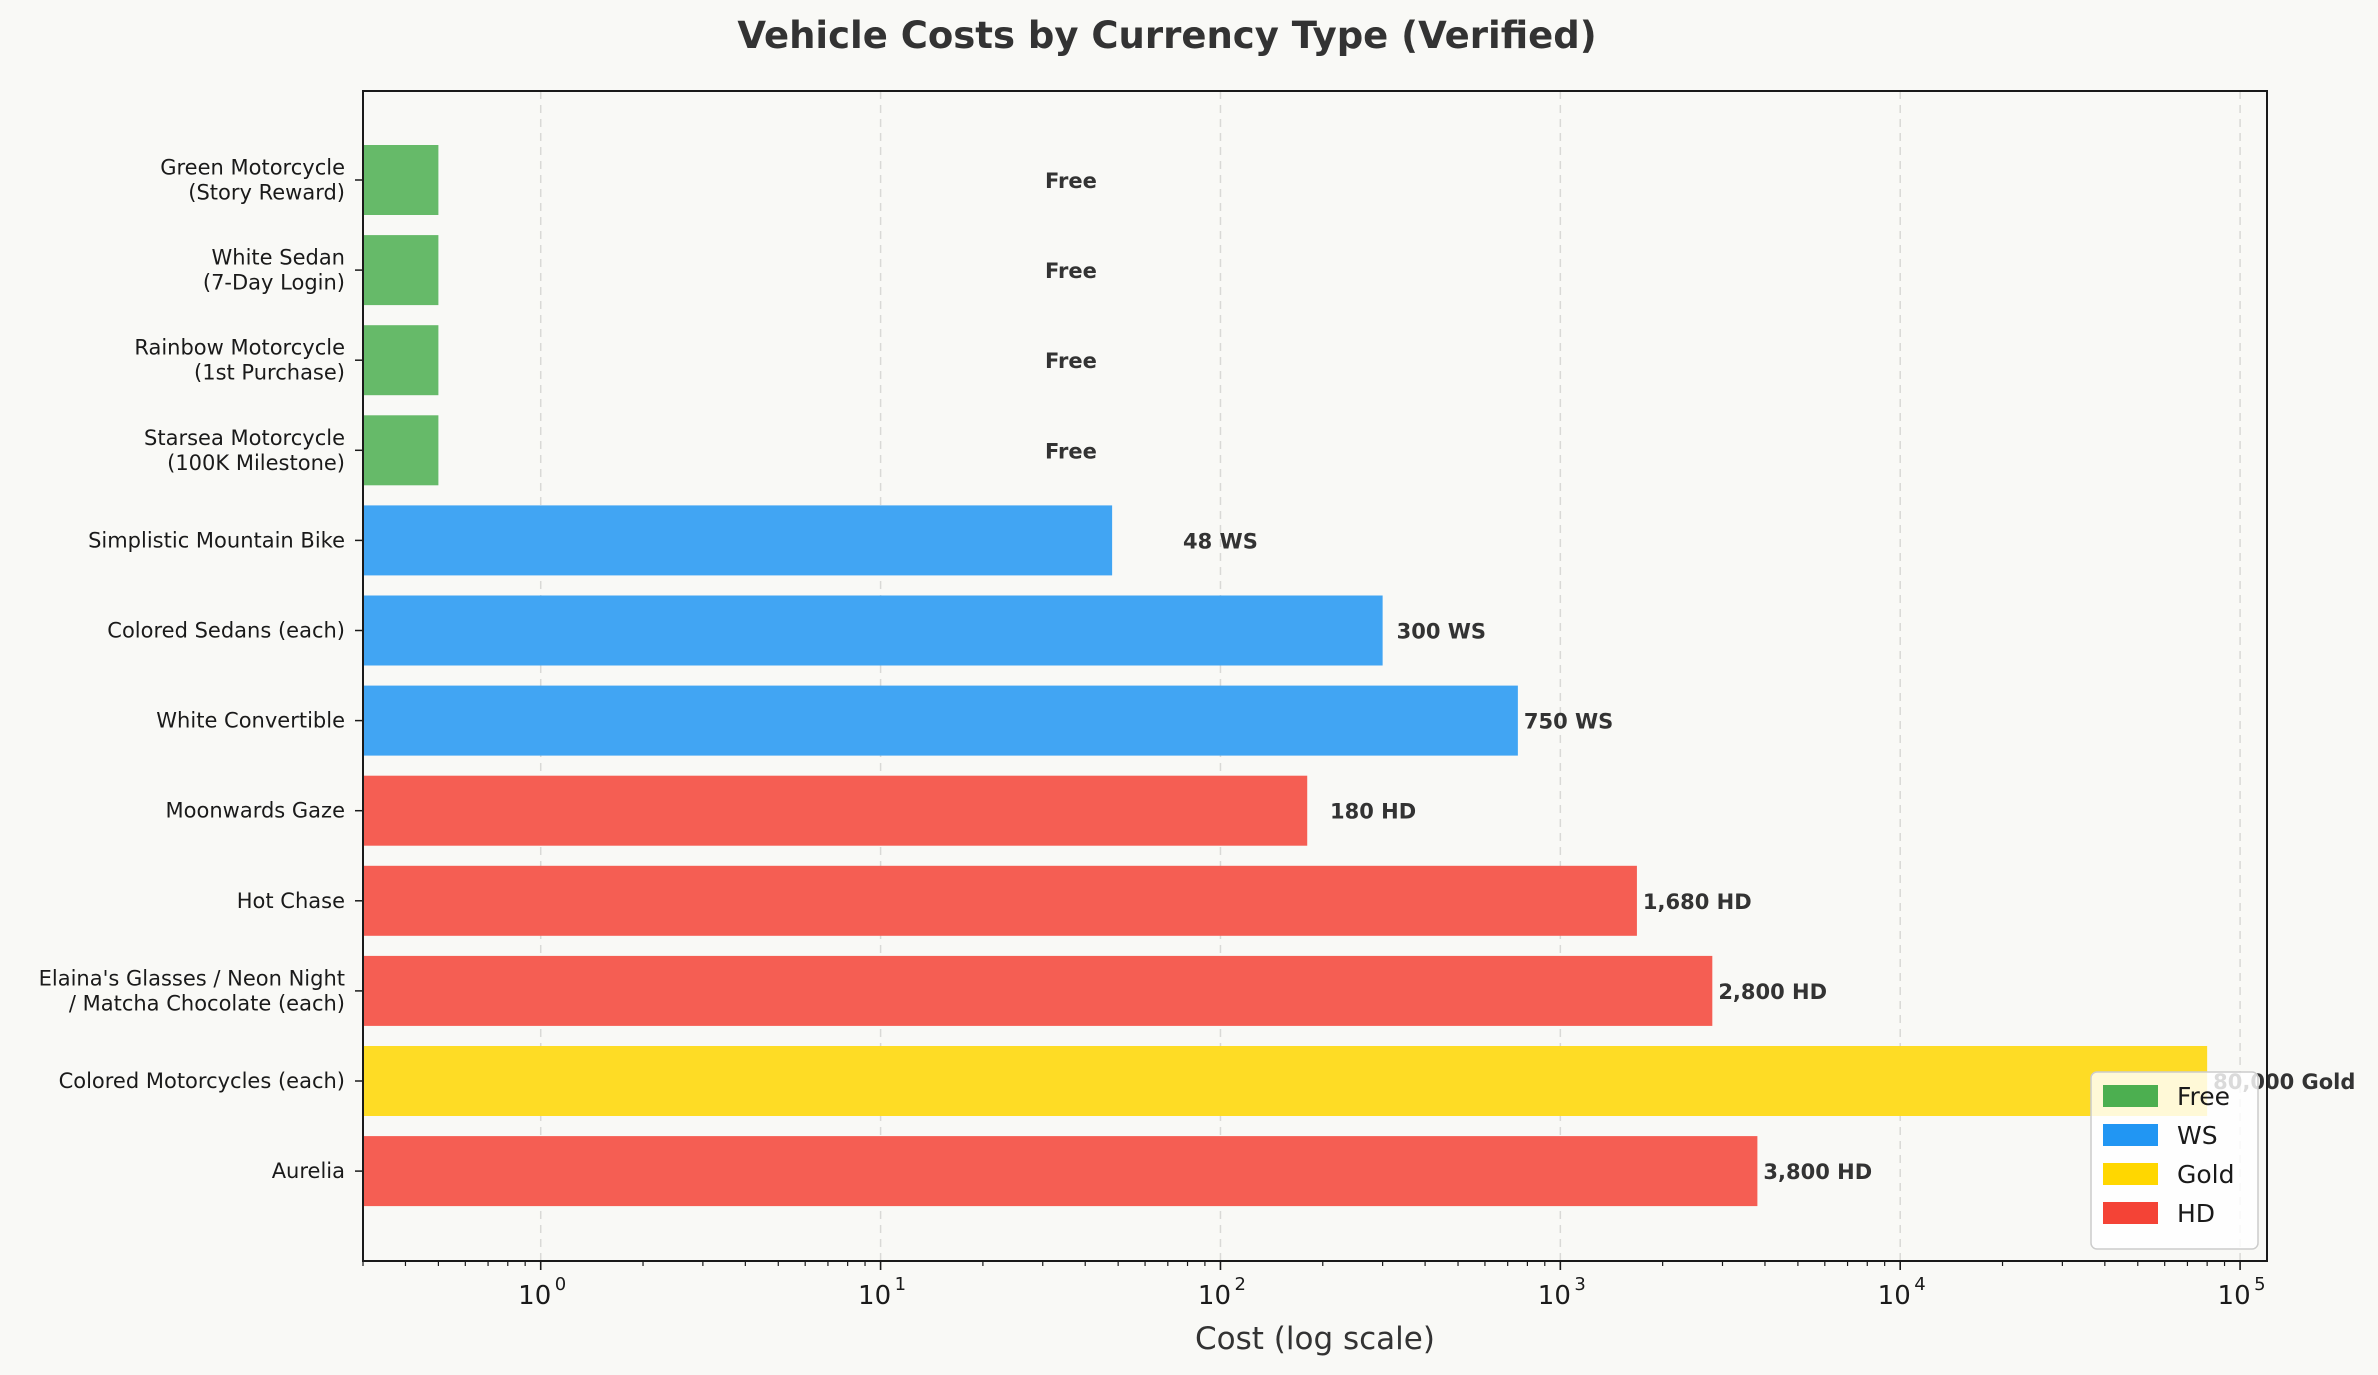 The image size is (2378, 1375). I want to click on legend-label-2: Gold, so click(2205, 1174).